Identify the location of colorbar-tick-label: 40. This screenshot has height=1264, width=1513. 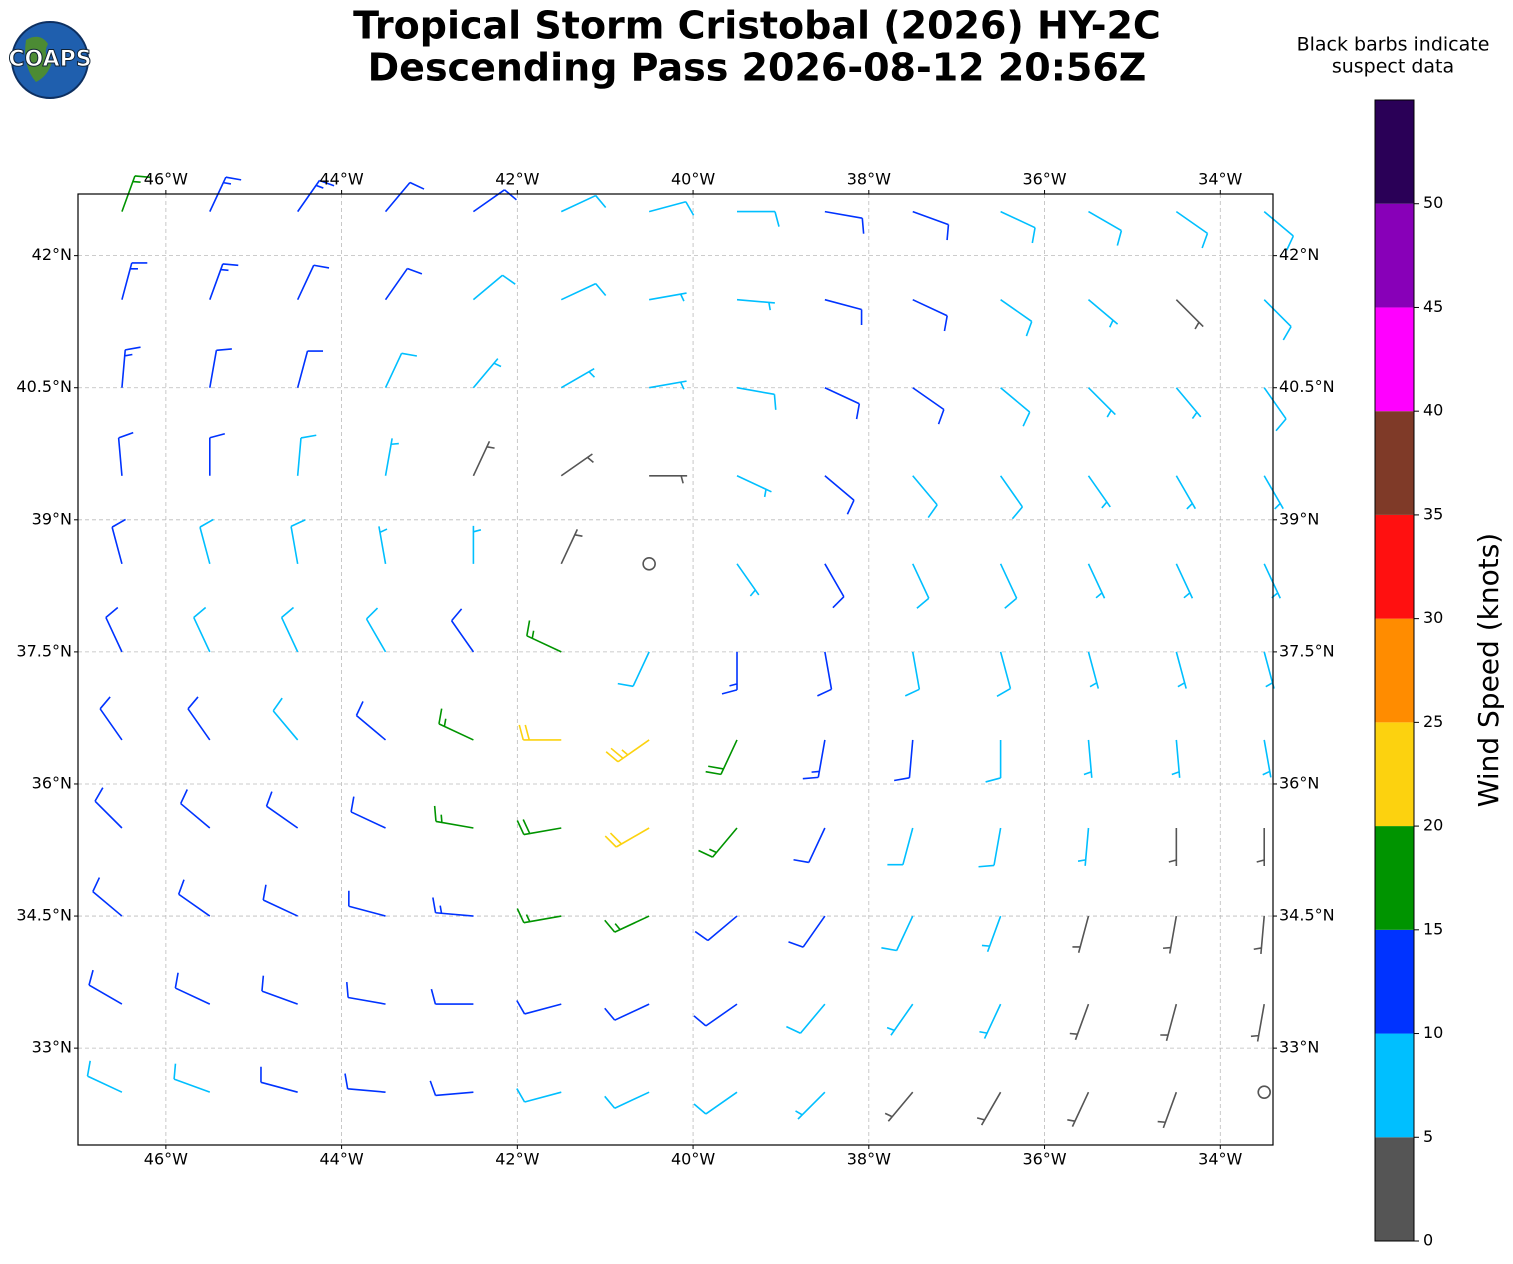
(1433, 410).